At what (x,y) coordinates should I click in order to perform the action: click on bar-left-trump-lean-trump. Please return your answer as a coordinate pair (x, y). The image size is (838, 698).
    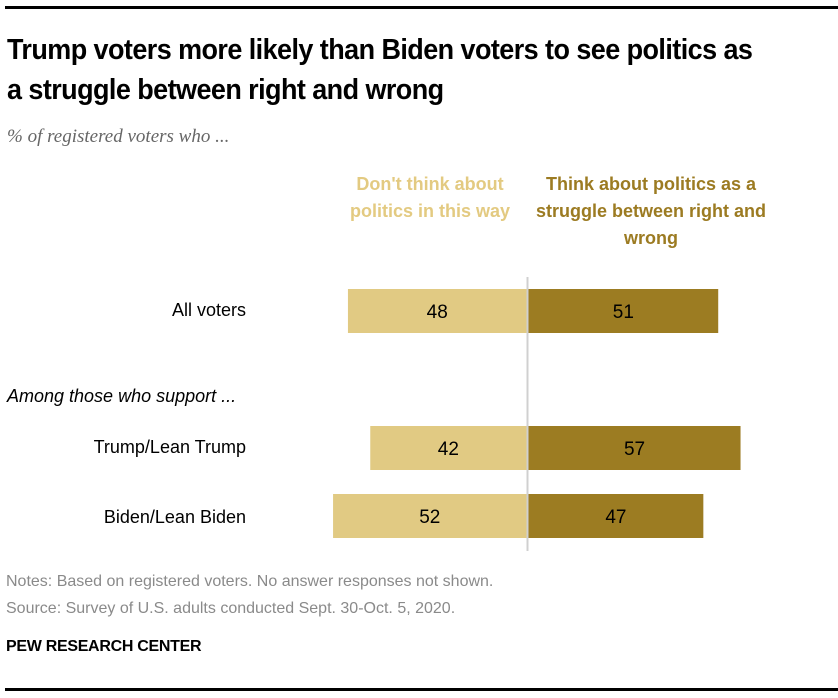
    Looking at the image, I should click on (448, 448).